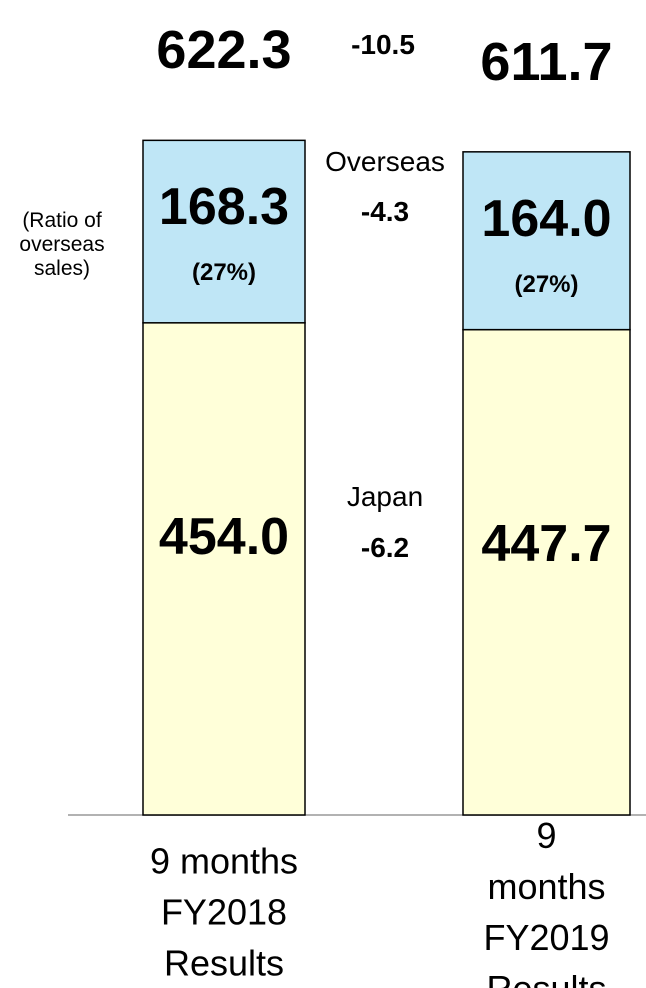 The image size is (646, 988). I want to click on value-label: 454.0, so click(224, 536).